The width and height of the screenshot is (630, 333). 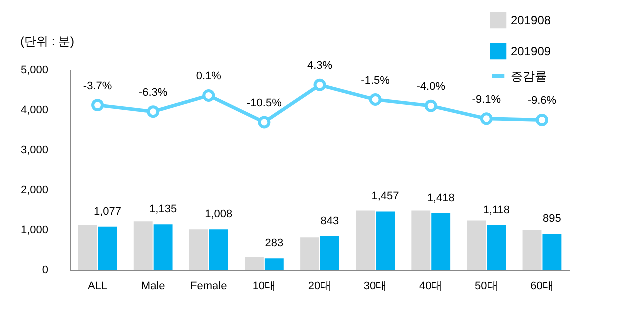 I want to click on y-axis-title: (단위 : 분), so click(x=47, y=41).